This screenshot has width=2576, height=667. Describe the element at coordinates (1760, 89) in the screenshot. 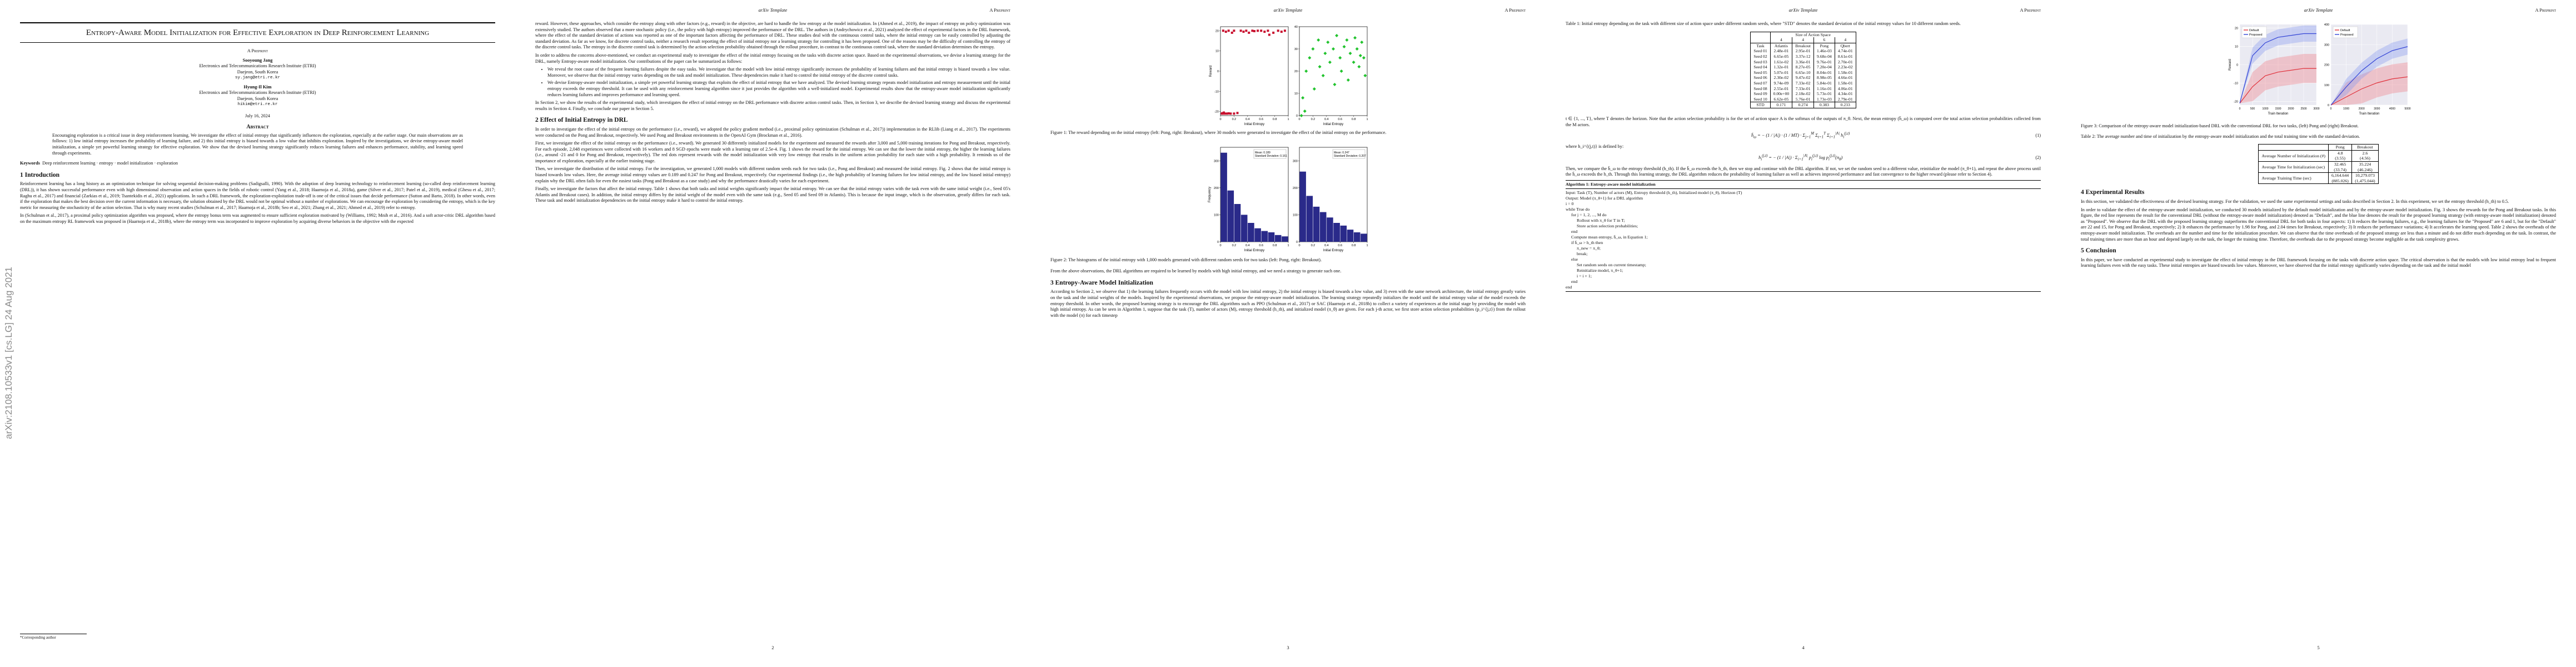

I see `table-cell: Seed 08` at that location.